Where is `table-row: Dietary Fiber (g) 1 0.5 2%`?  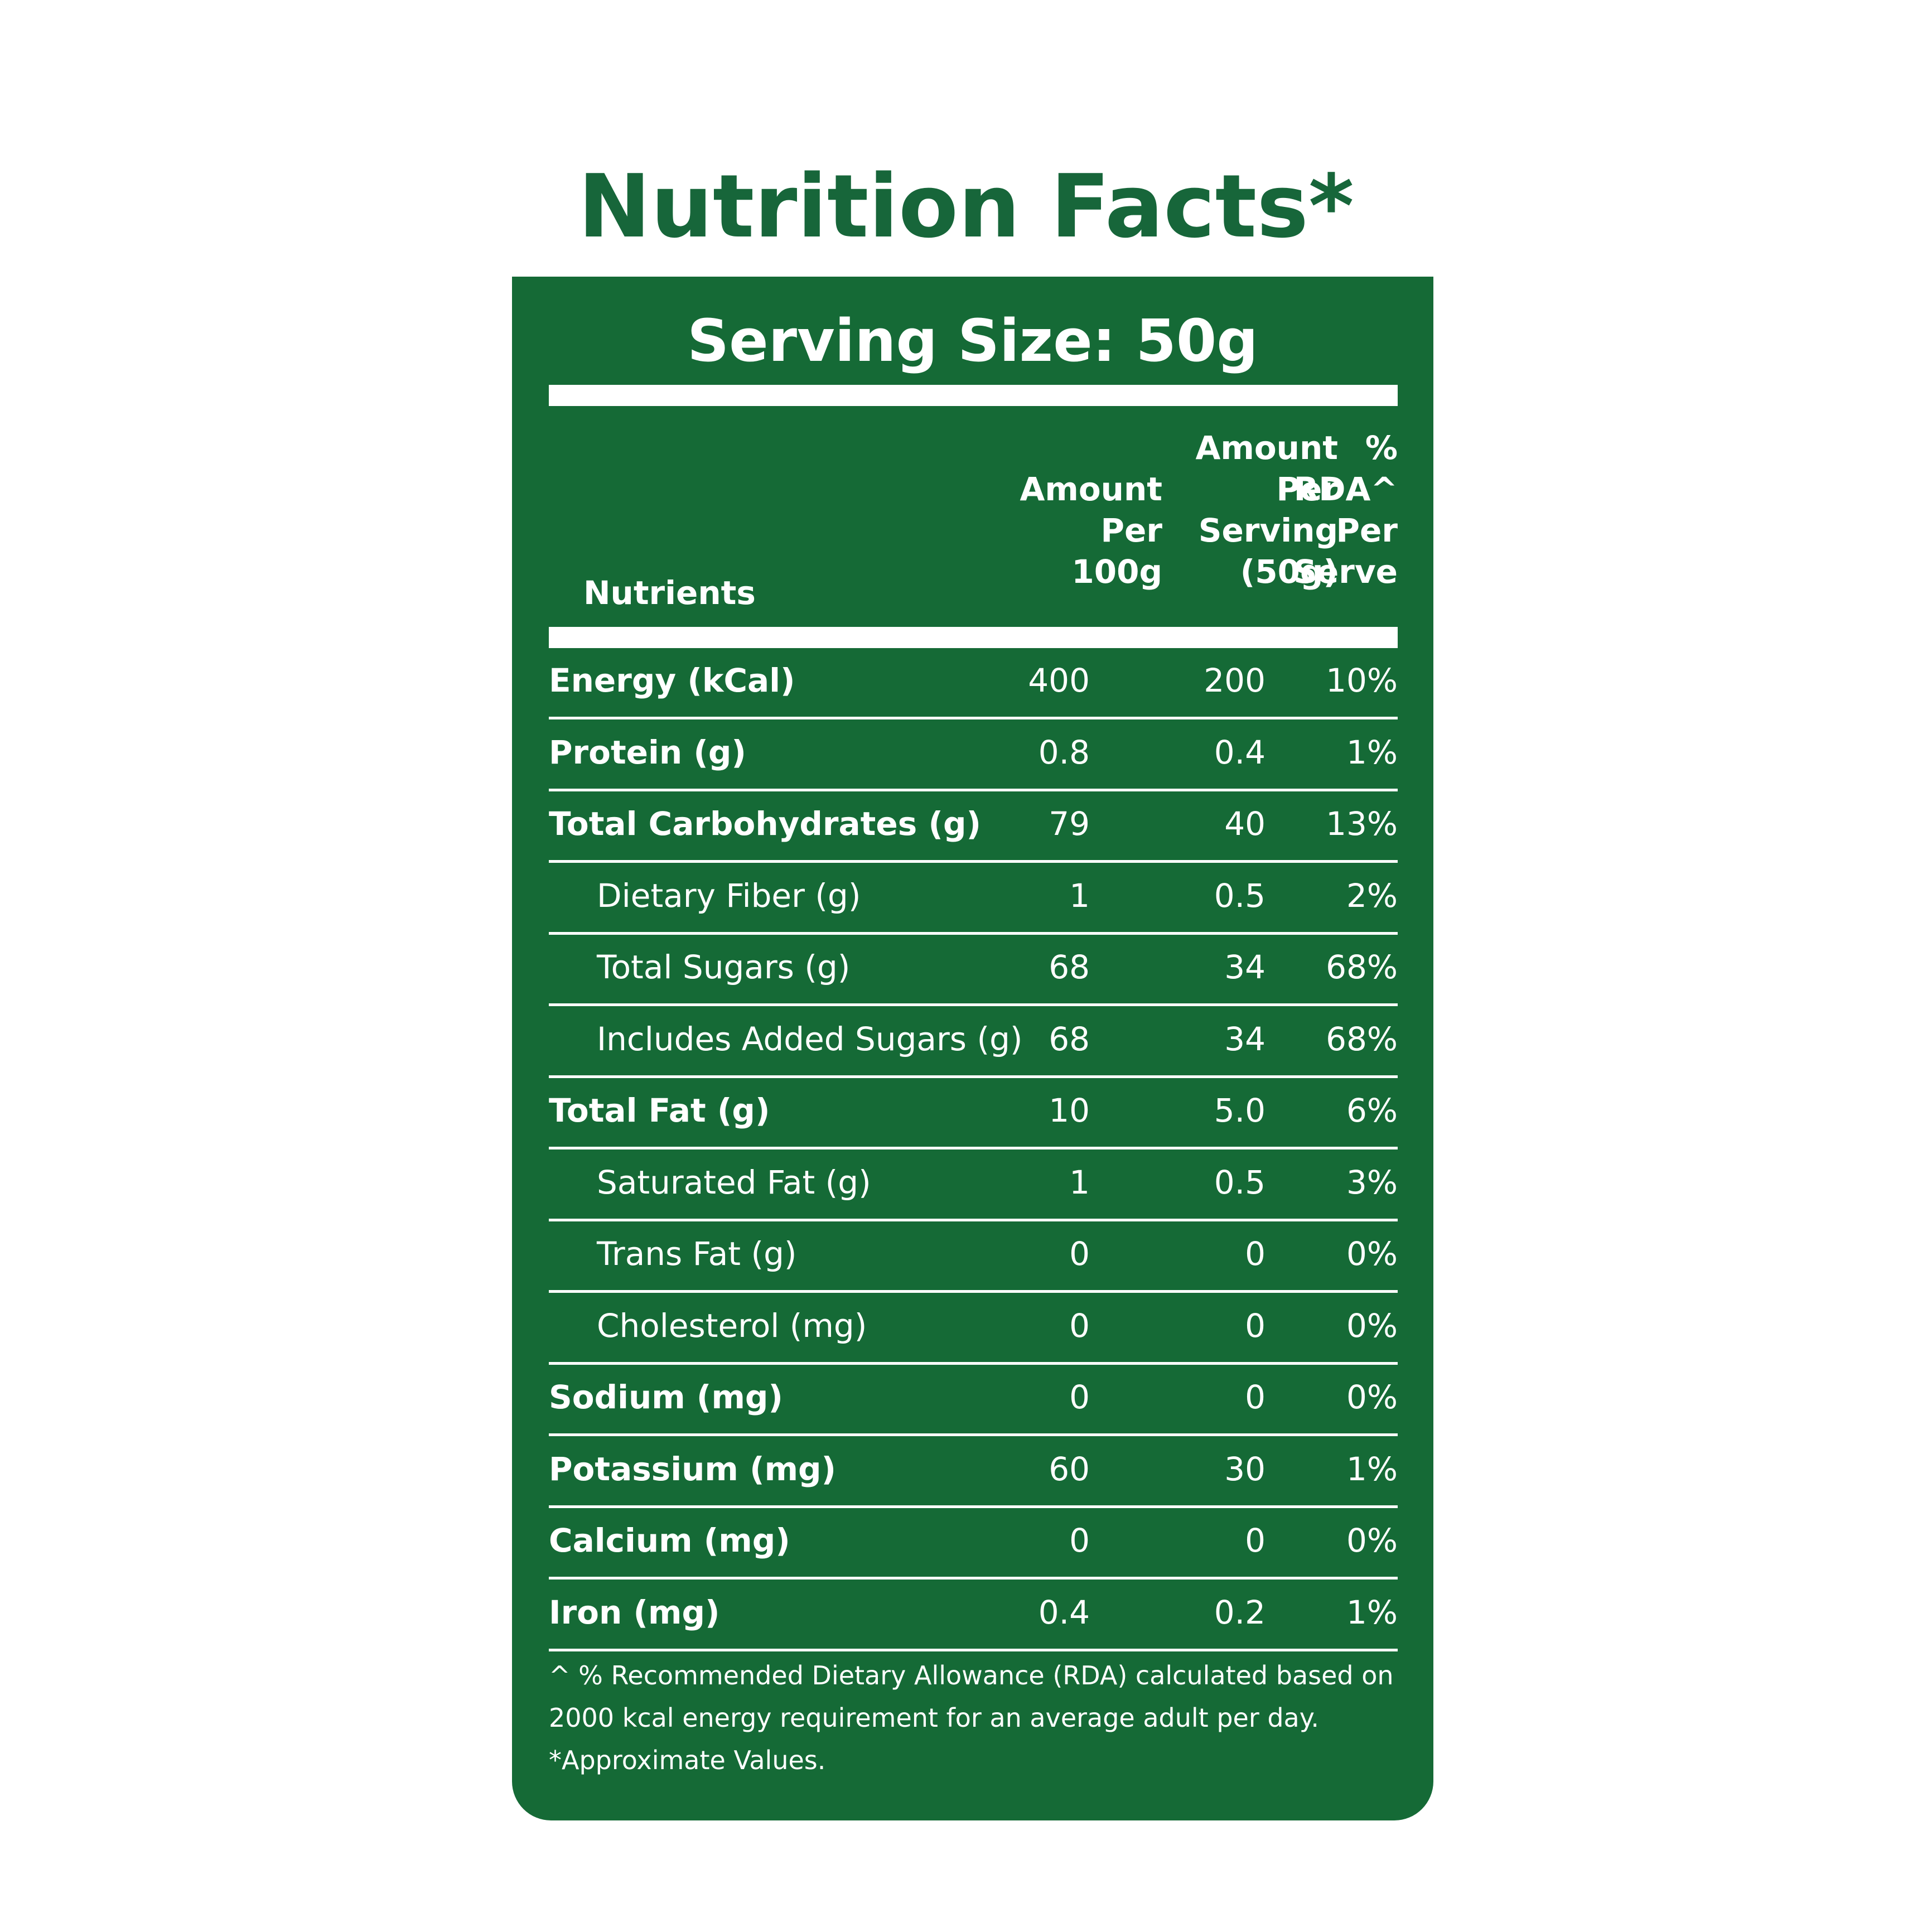 table-row: Dietary Fiber (g) 1 0.5 2% is located at coordinates (973, 899).